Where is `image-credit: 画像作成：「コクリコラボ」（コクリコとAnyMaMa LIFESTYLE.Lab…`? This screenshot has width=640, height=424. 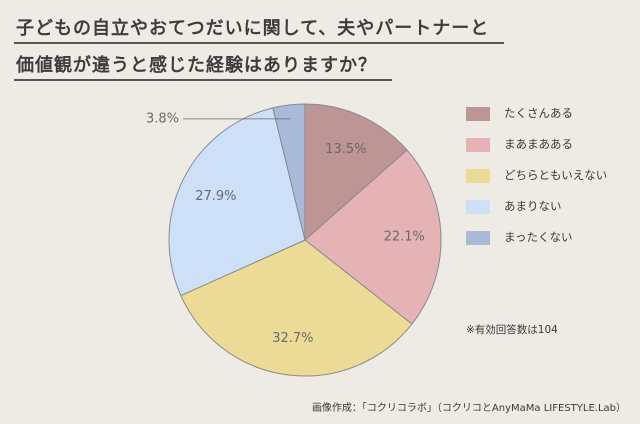
image-credit: 画像作成：「コクリコラボ」（コクリコとAnyMaMa LIFESTYLE.Lab… is located at coordinates (468, 408).